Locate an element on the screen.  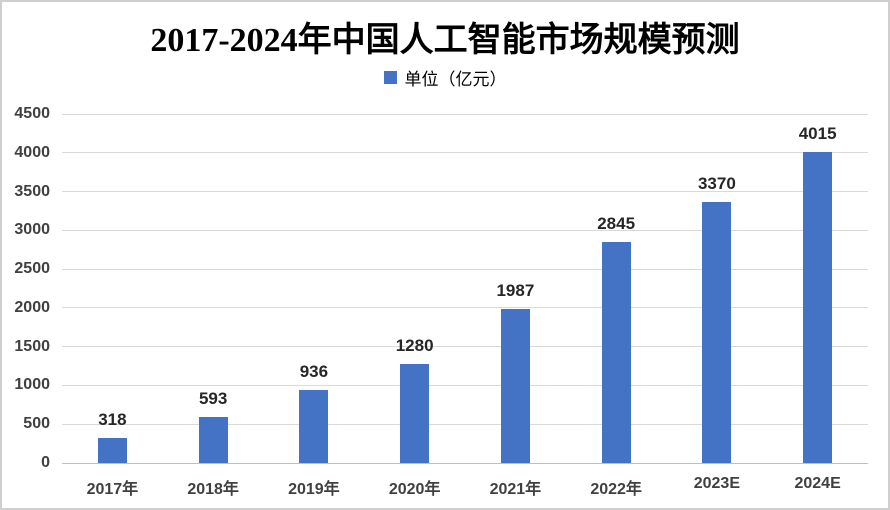
bar-2020年 is located at coordinates (415, 413).